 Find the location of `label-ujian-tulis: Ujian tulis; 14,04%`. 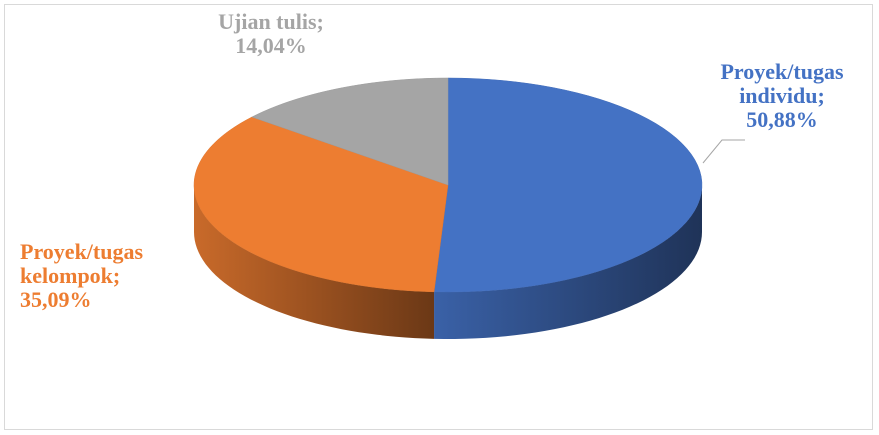

label-ujian-tulis: Ujian tulis; 14,04% is located at coordinates (271, 34).